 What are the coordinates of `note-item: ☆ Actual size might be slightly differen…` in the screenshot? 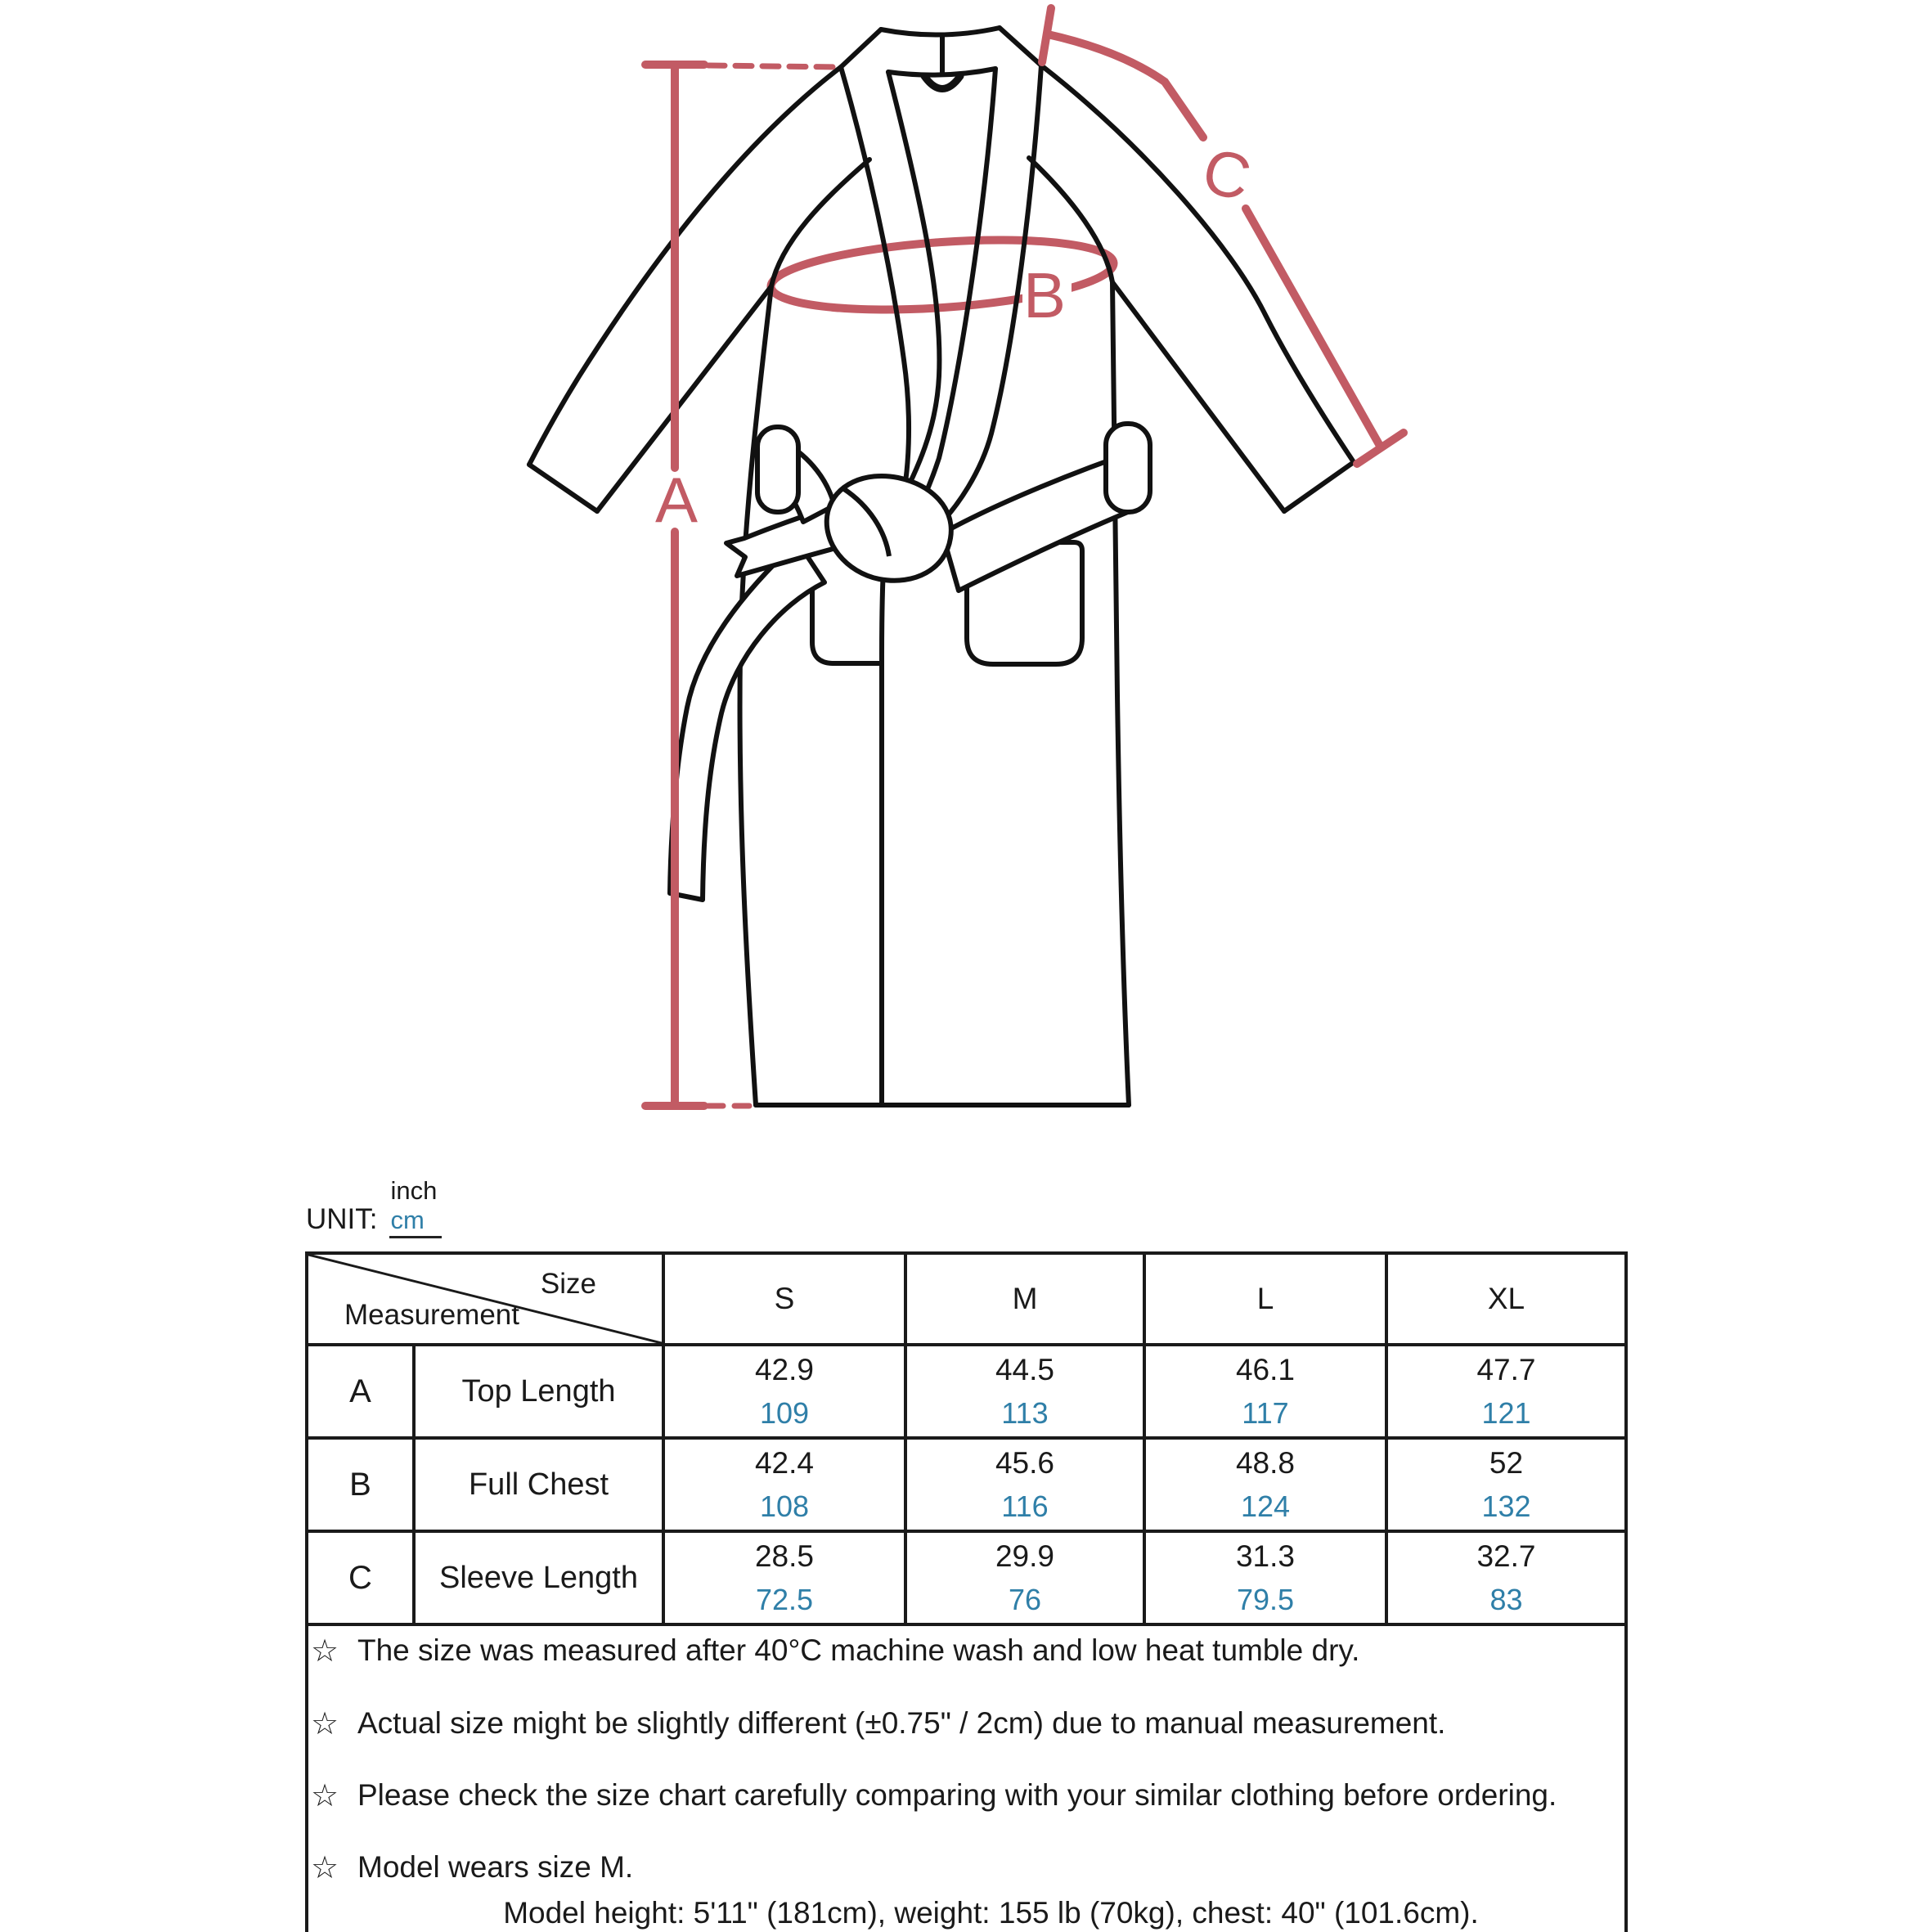 It's located at (966, 1724).